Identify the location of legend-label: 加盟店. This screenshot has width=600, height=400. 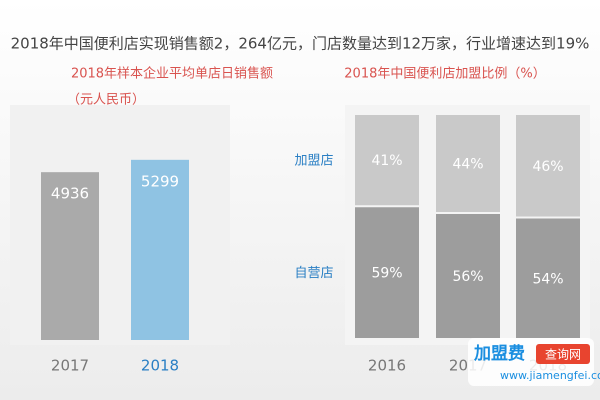
(313, 161).